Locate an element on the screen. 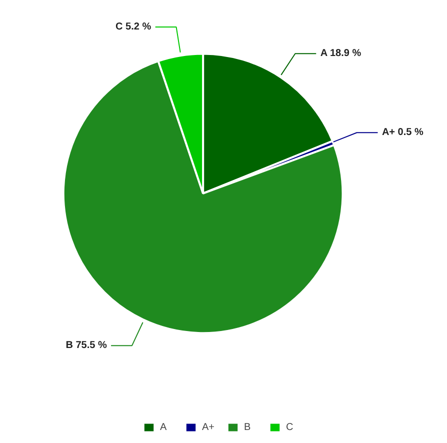 This screenshot has height=443, width=447. data-label: B 75.5 % is located at coordinates (86, 346).